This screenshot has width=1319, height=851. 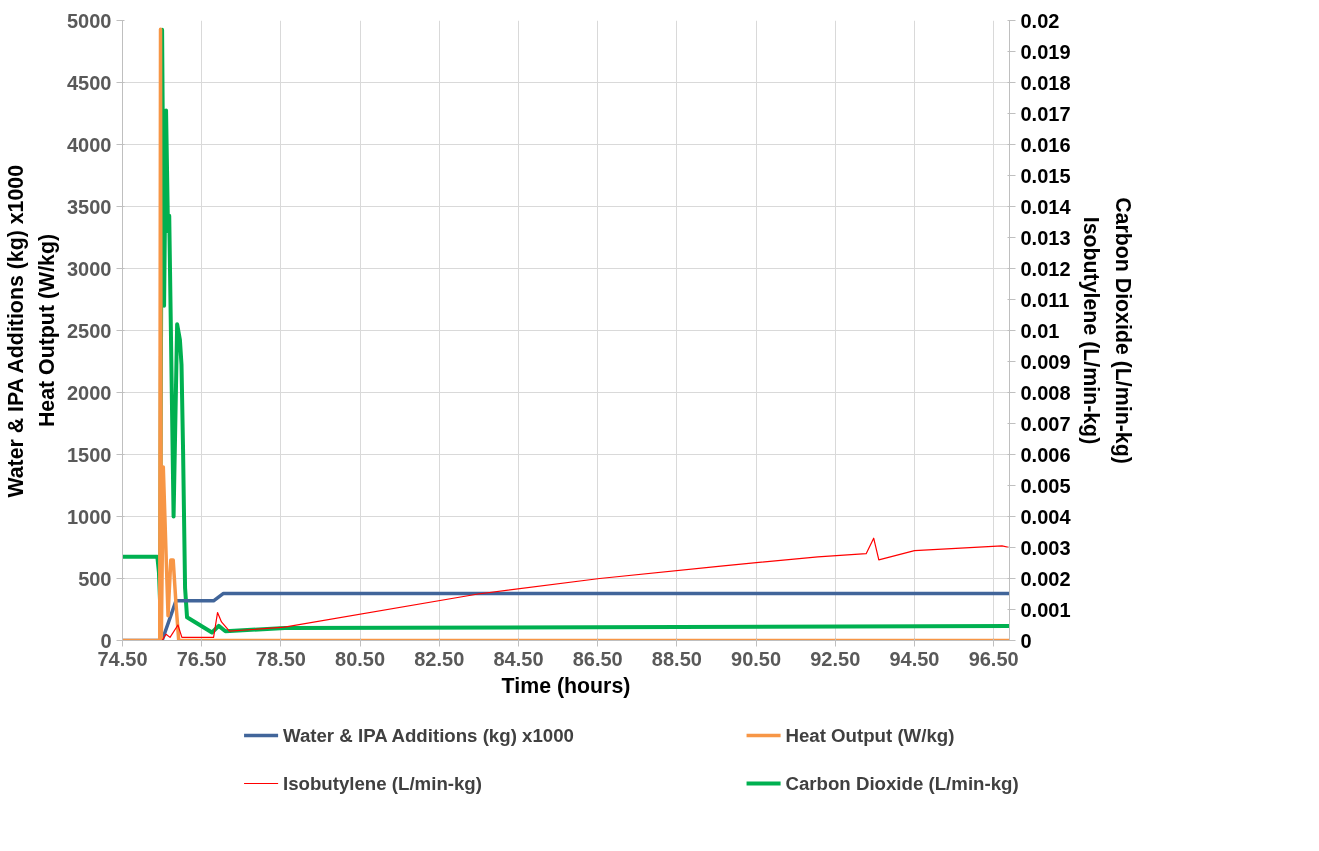 What do you see at coordinates (676, 658) in the screenshot?
I see `x-tick-label: 88.50` at bounding box center [676, 658].